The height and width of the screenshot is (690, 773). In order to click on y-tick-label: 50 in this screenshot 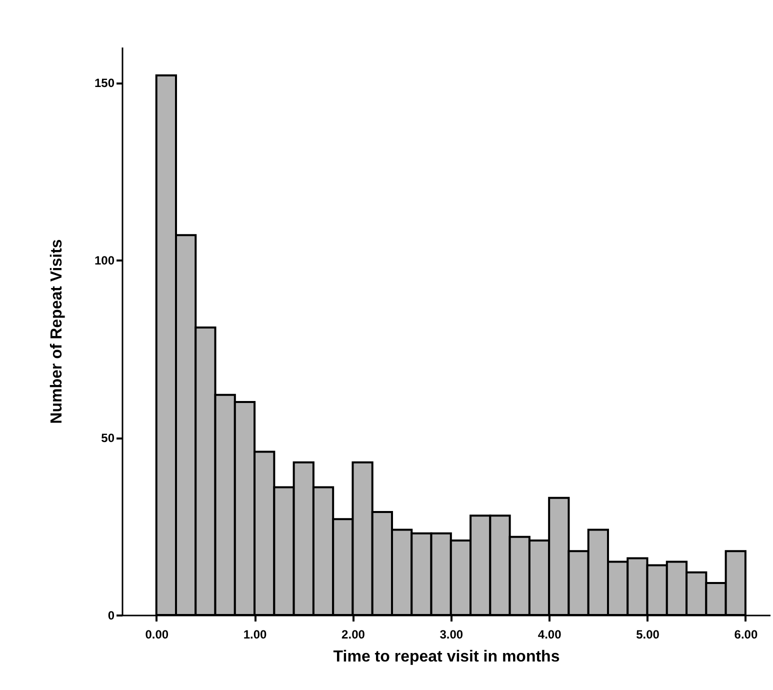, I will do `click(108, 438)`.